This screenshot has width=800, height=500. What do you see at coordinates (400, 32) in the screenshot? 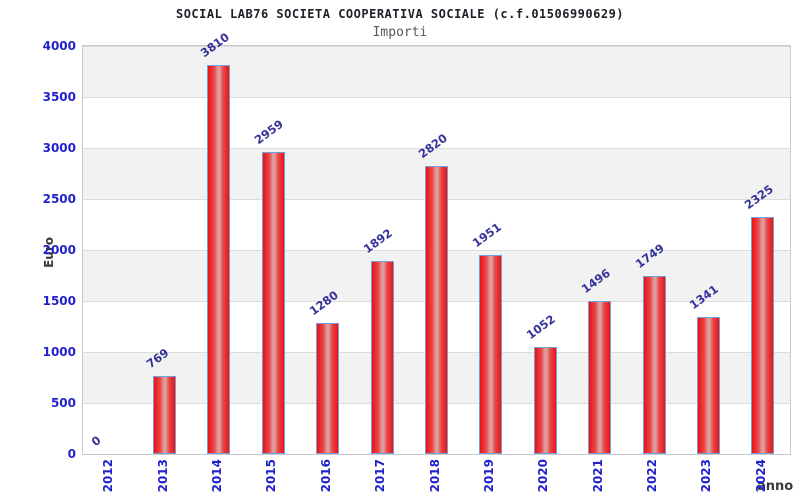
I see `chart-subtitle: Importi` at bounding box center [400, 32].